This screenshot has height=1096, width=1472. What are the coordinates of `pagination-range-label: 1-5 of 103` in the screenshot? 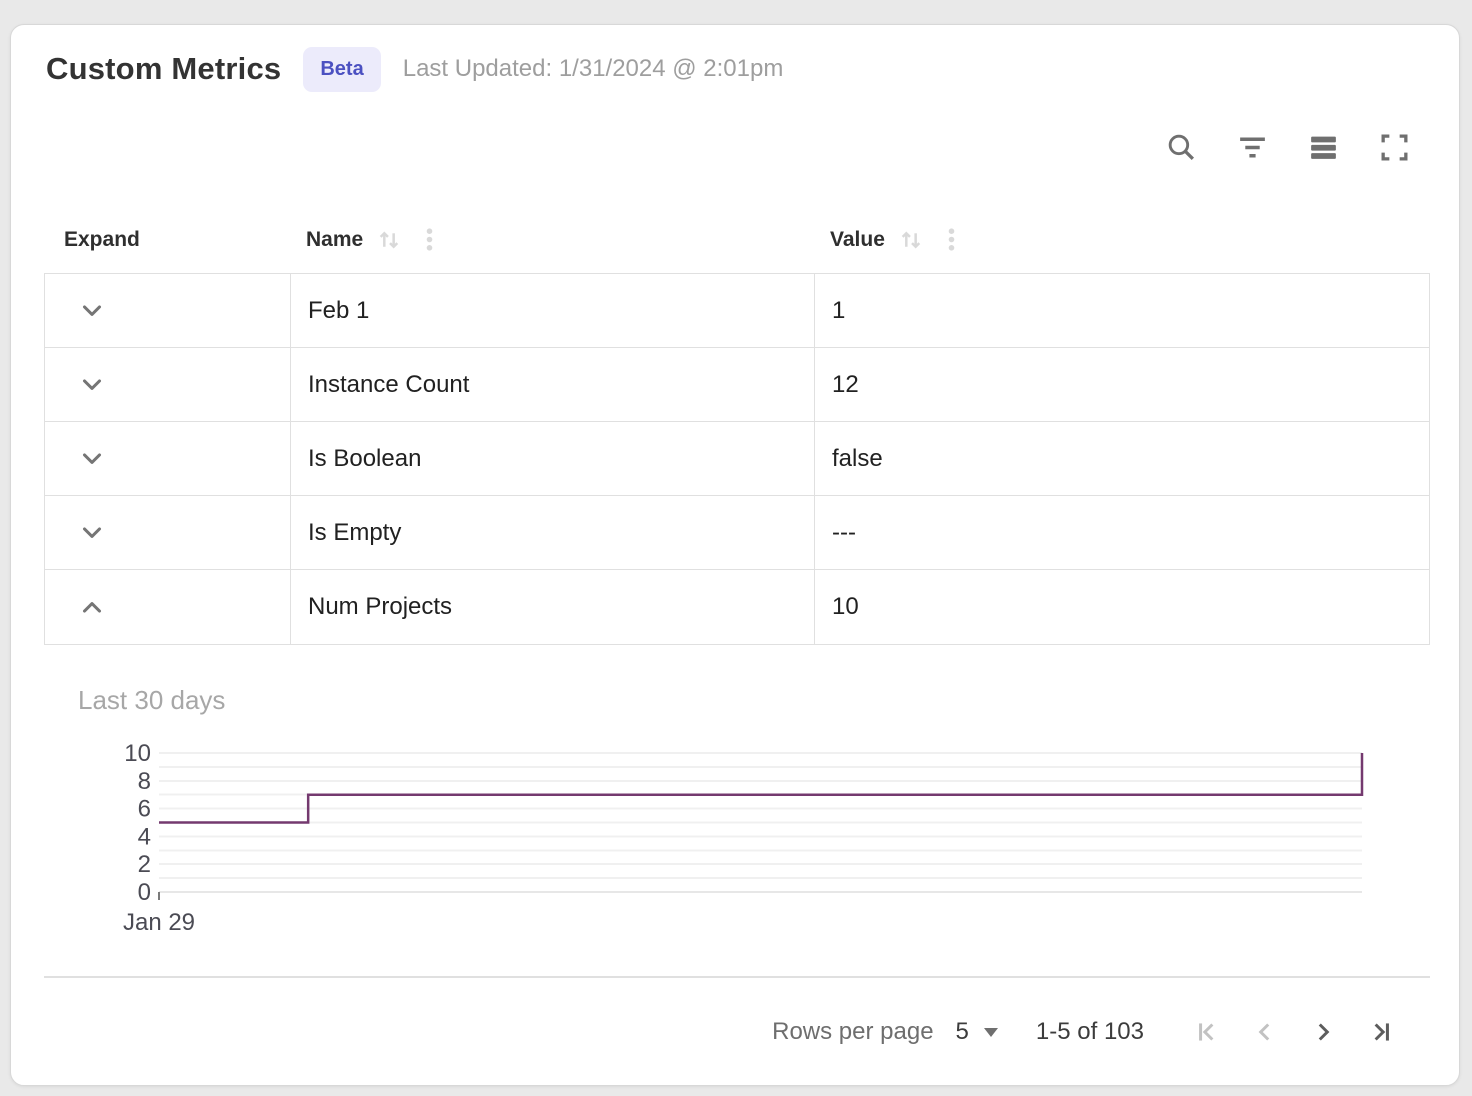 It's located at (1089, 1031).